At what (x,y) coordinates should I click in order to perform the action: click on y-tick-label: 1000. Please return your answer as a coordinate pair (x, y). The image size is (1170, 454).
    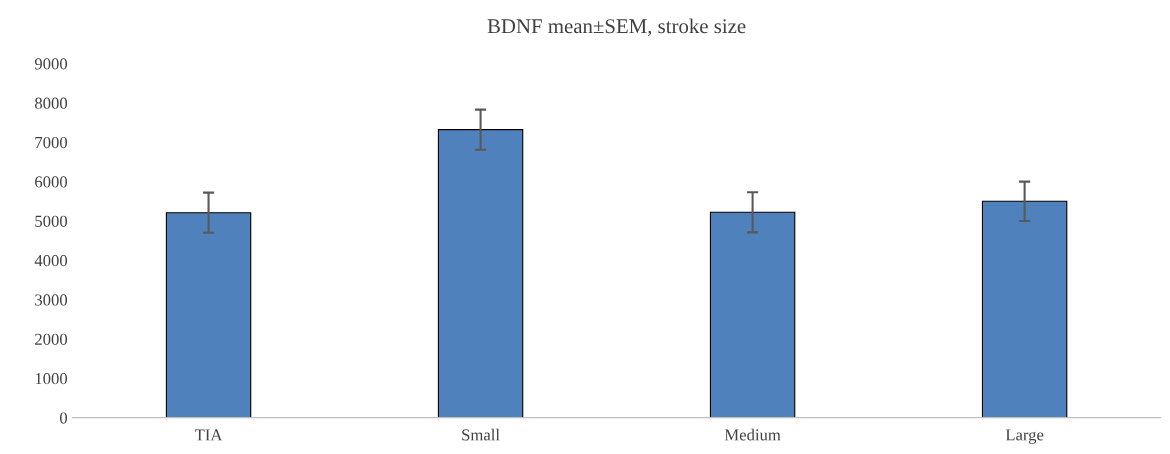
    Looking at the image, I should click on (51, 379).